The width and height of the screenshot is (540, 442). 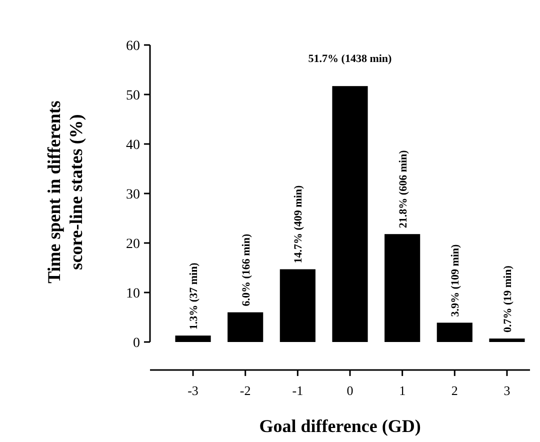 I want to click on data-label: 21.8% (606 min), so click(x=403, y=189).